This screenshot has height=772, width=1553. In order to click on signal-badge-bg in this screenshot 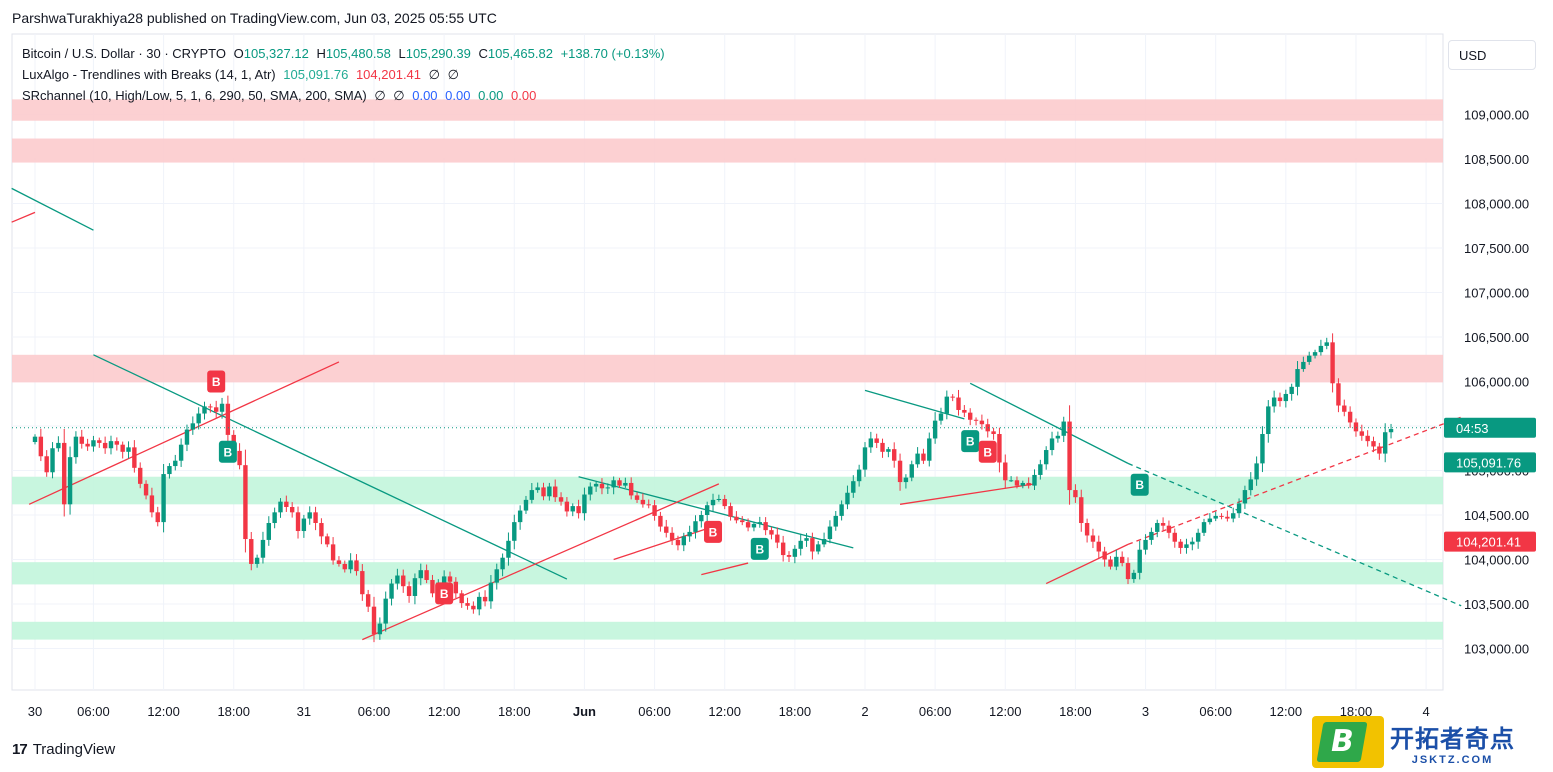, I will do `click(216, 381)`.